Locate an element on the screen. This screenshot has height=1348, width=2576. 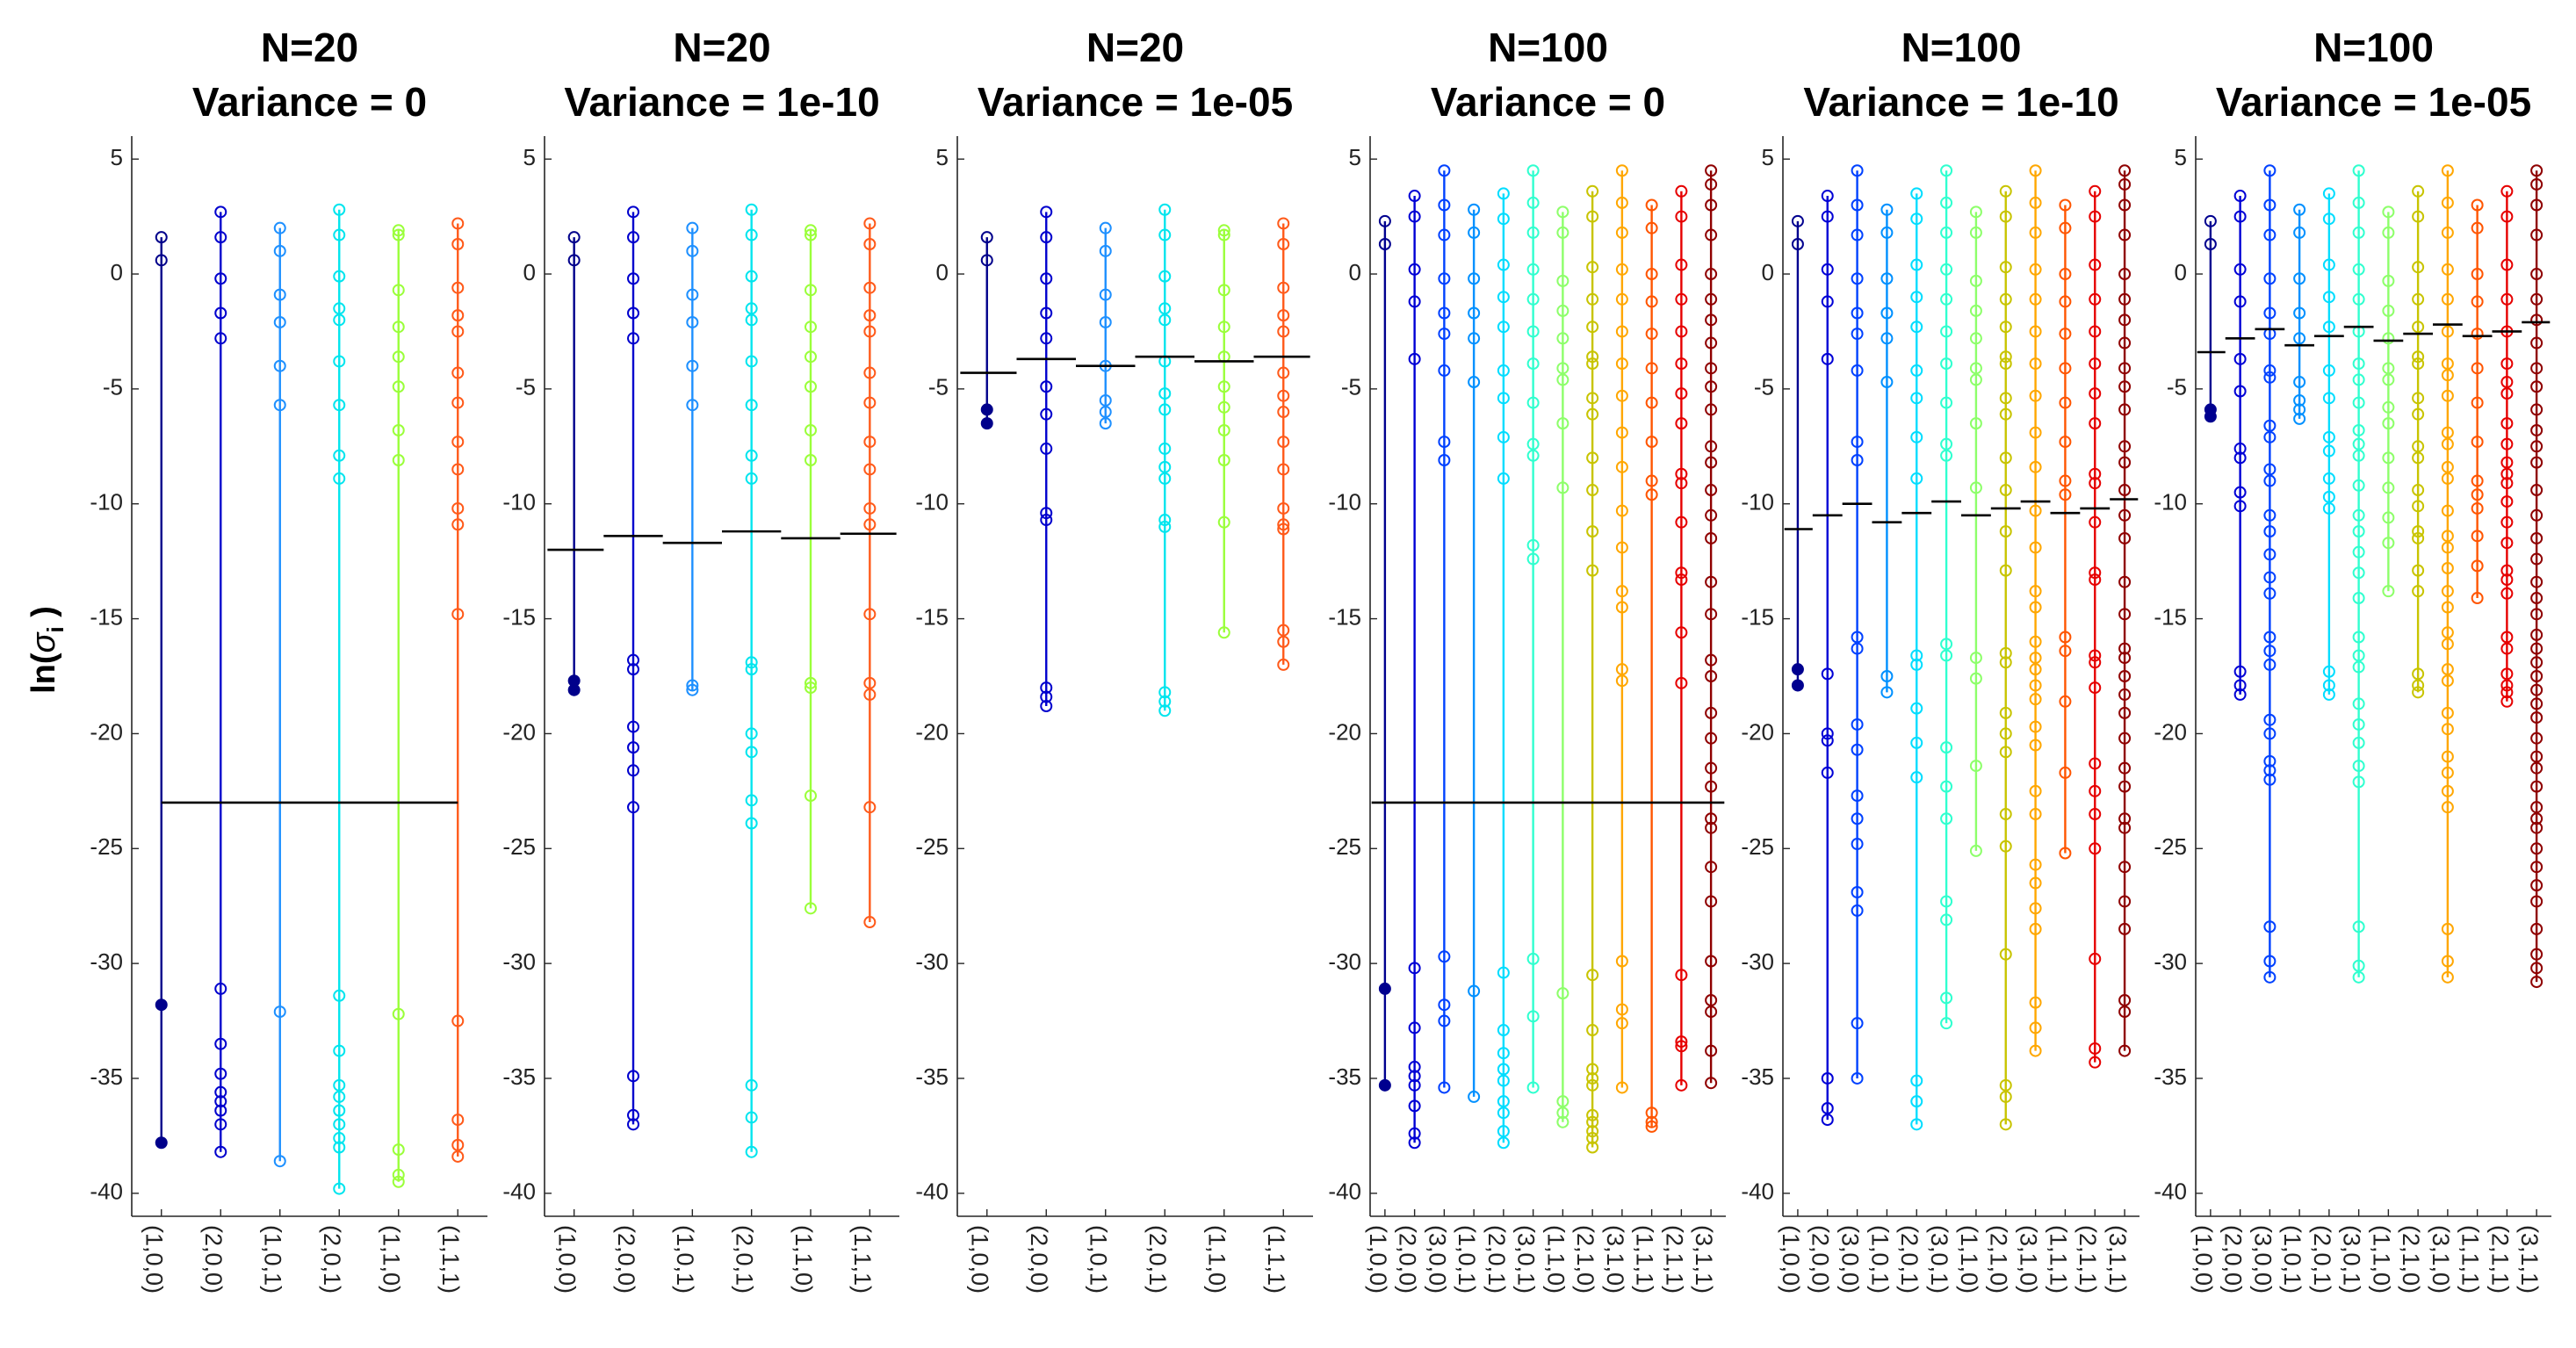
x-tick-label: (1,1,0) is located at coordinates (1969, 1259).